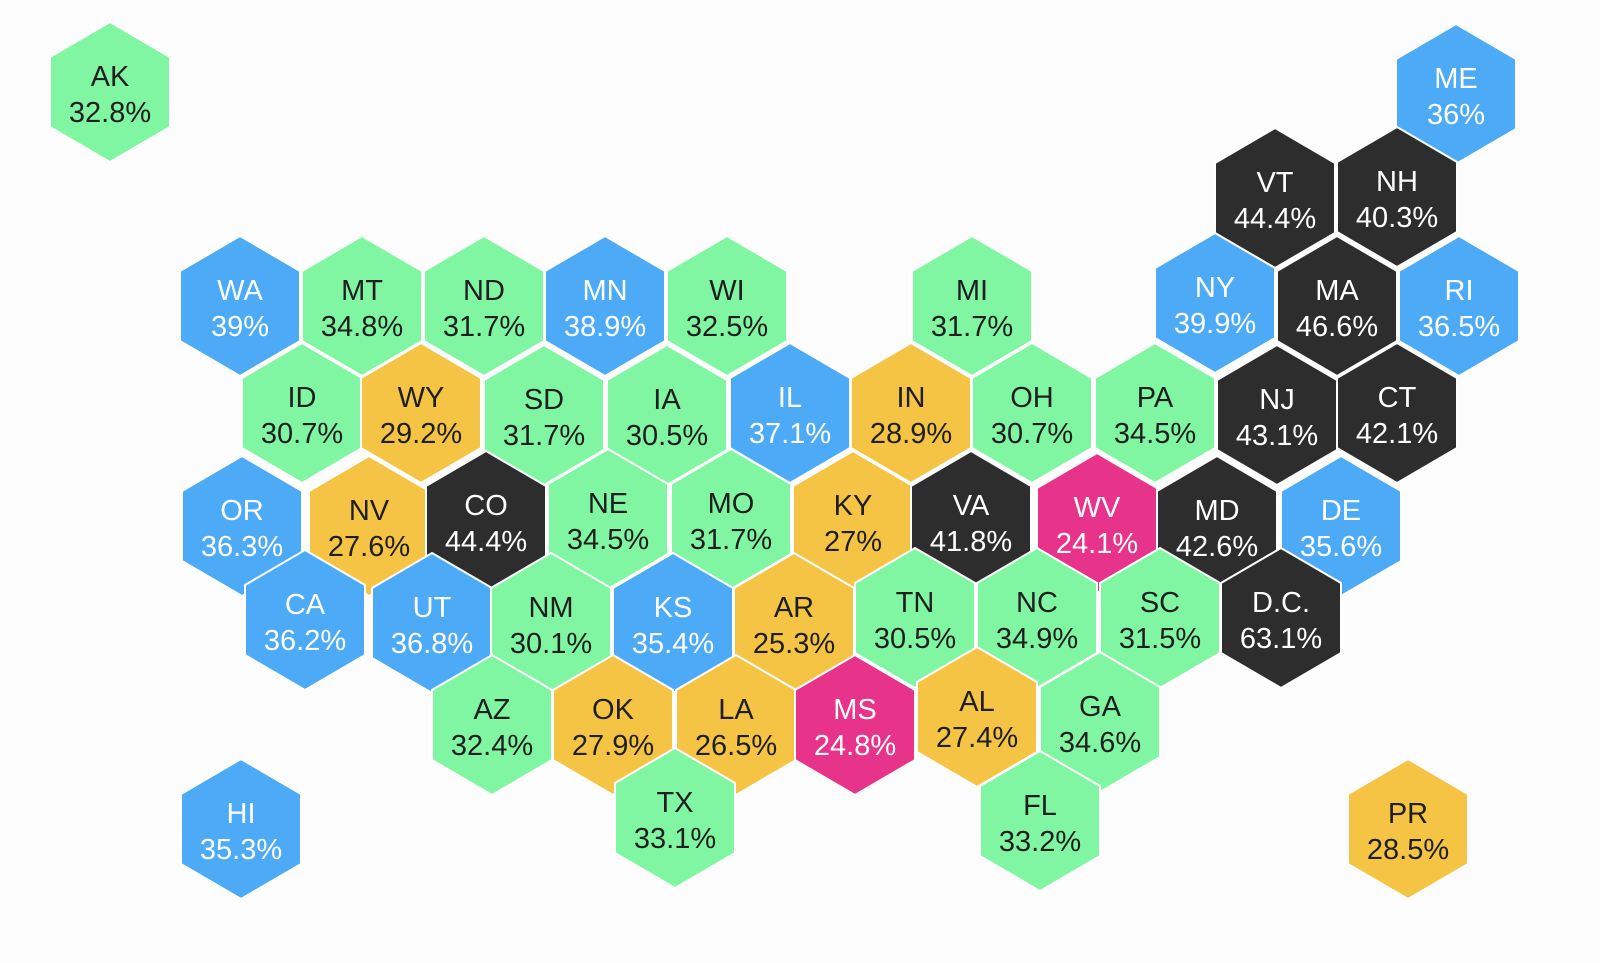 The width and height of the screenshot is (1600, 963). What do you see at coordinates (667, 415) in the screenshot?
I see `hex-tile-ia: IA 30.5%` at bounding box center [667, 415].